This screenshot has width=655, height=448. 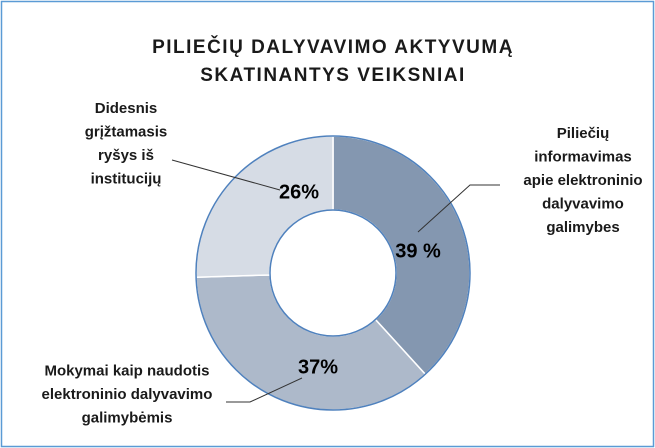 What do you see at coordinates (418, 251) in the screenshot?
I see `value-label: 39 %` at bounding box center [418, 251].